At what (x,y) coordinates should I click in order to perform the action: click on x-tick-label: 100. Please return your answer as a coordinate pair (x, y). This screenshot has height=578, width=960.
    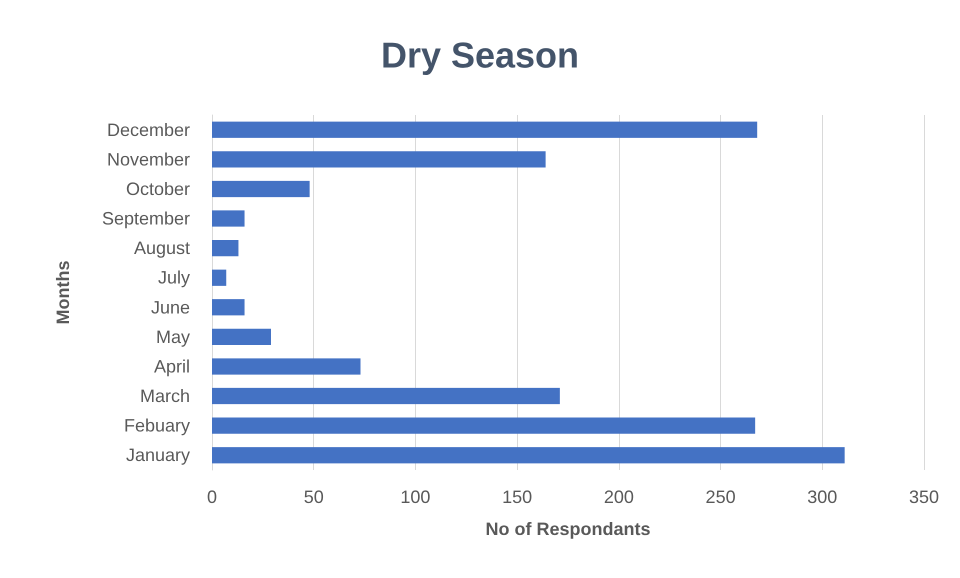
    Looking at the image, I should click on (415, 497).